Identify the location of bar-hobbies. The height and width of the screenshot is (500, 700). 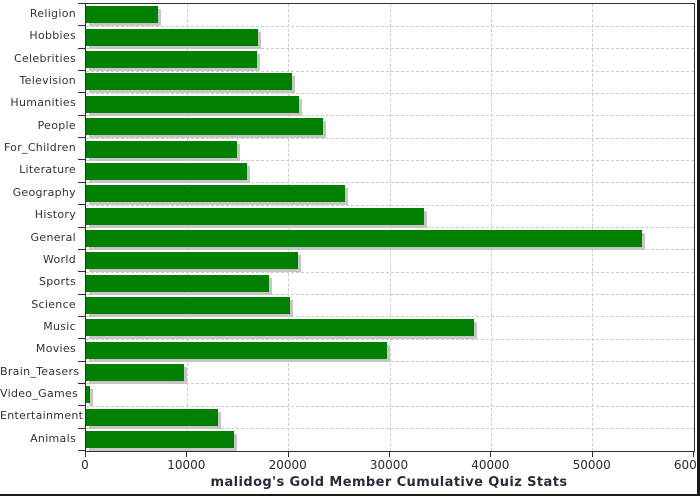
(172, 37).